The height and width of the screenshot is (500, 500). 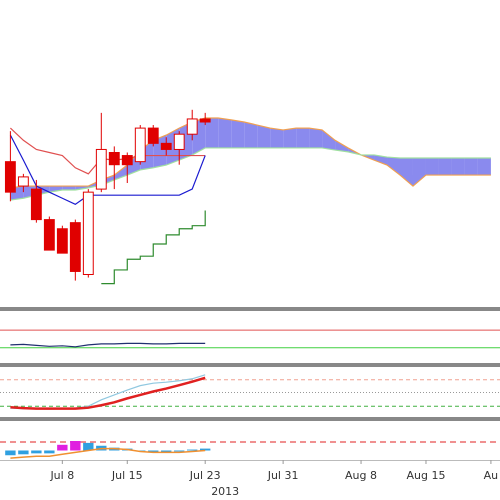 What do you see at coordinates (361, 475) in the screenshot?
I see `x-tick-label: Aug 8` at bounding box center [361, 475].